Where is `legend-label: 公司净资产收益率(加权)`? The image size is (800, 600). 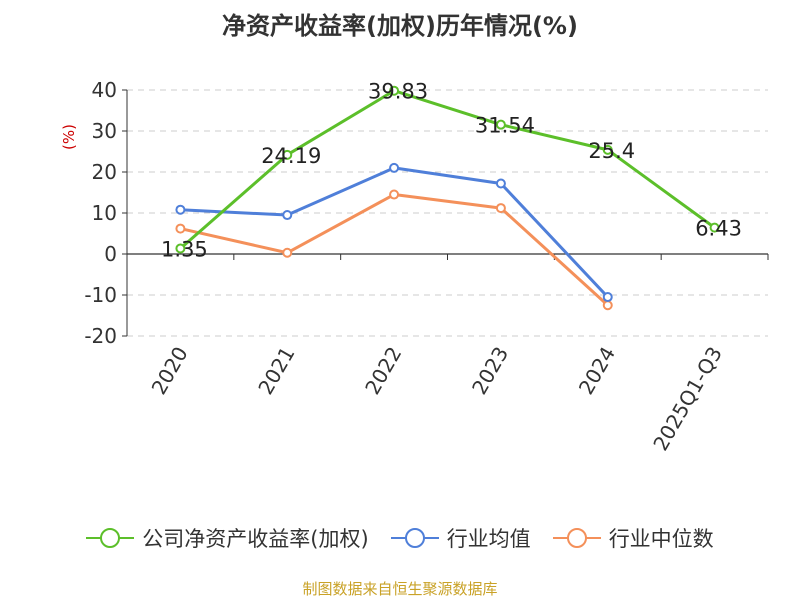 legend-label: 公司净资产收益率(加权) is located at coordinates (255, 539).